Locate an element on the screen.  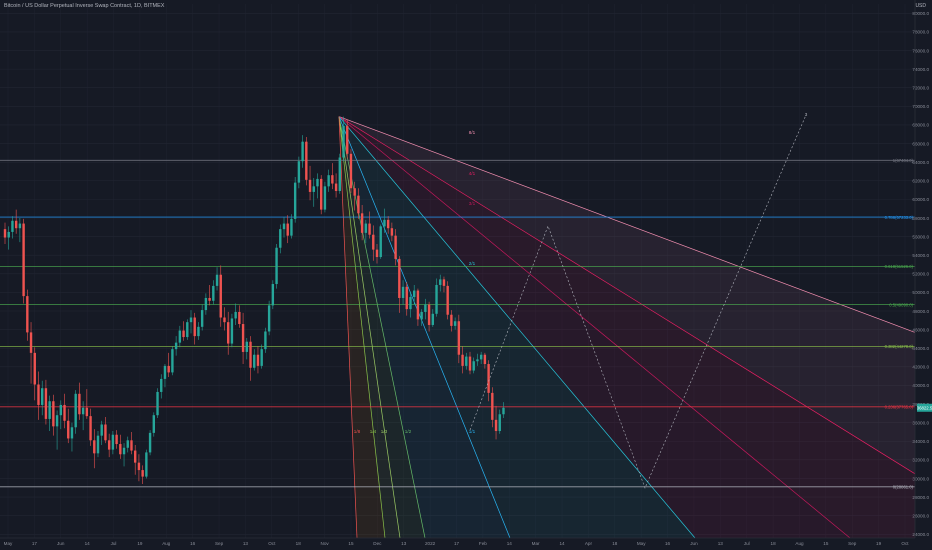
y-tick-label: 24000.0 is located at coordinates (920, 534).